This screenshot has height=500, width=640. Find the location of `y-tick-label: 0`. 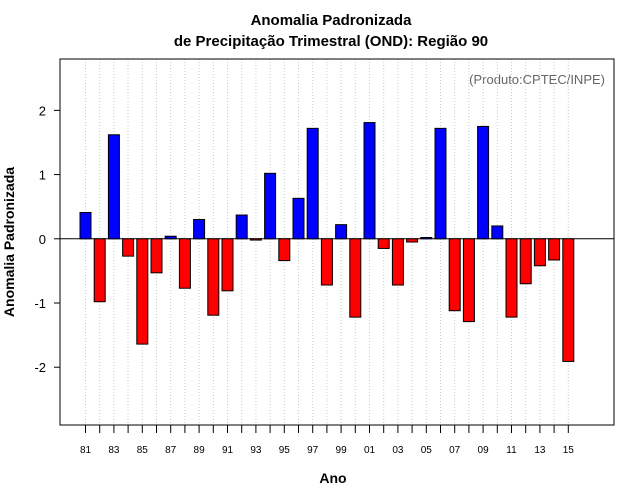

y-tick-label: 0 is located at coordinates (42, 239).